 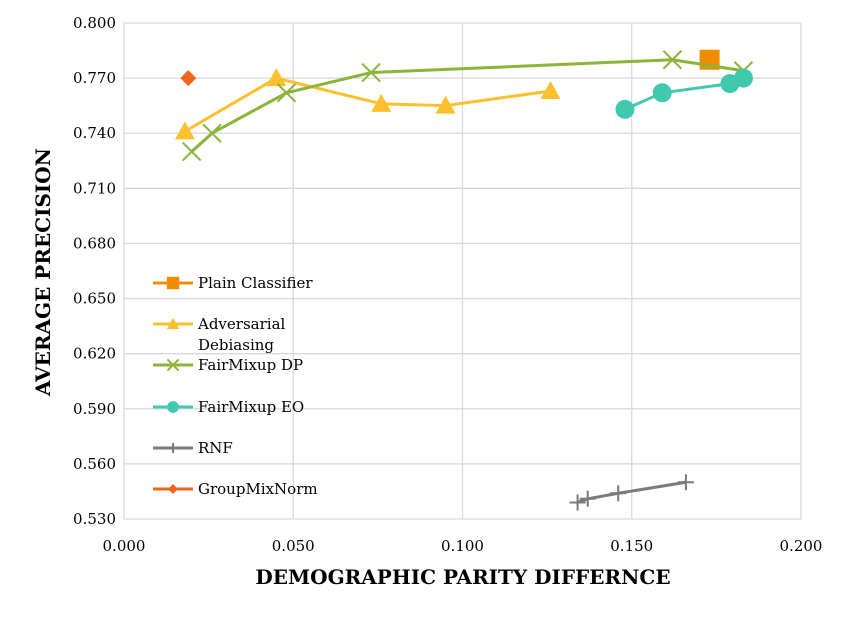 What do you see at coordinates (255, 283) in the screenshot?
I see `legend-label: Plain Classifier` at bounding box center [255, 283].